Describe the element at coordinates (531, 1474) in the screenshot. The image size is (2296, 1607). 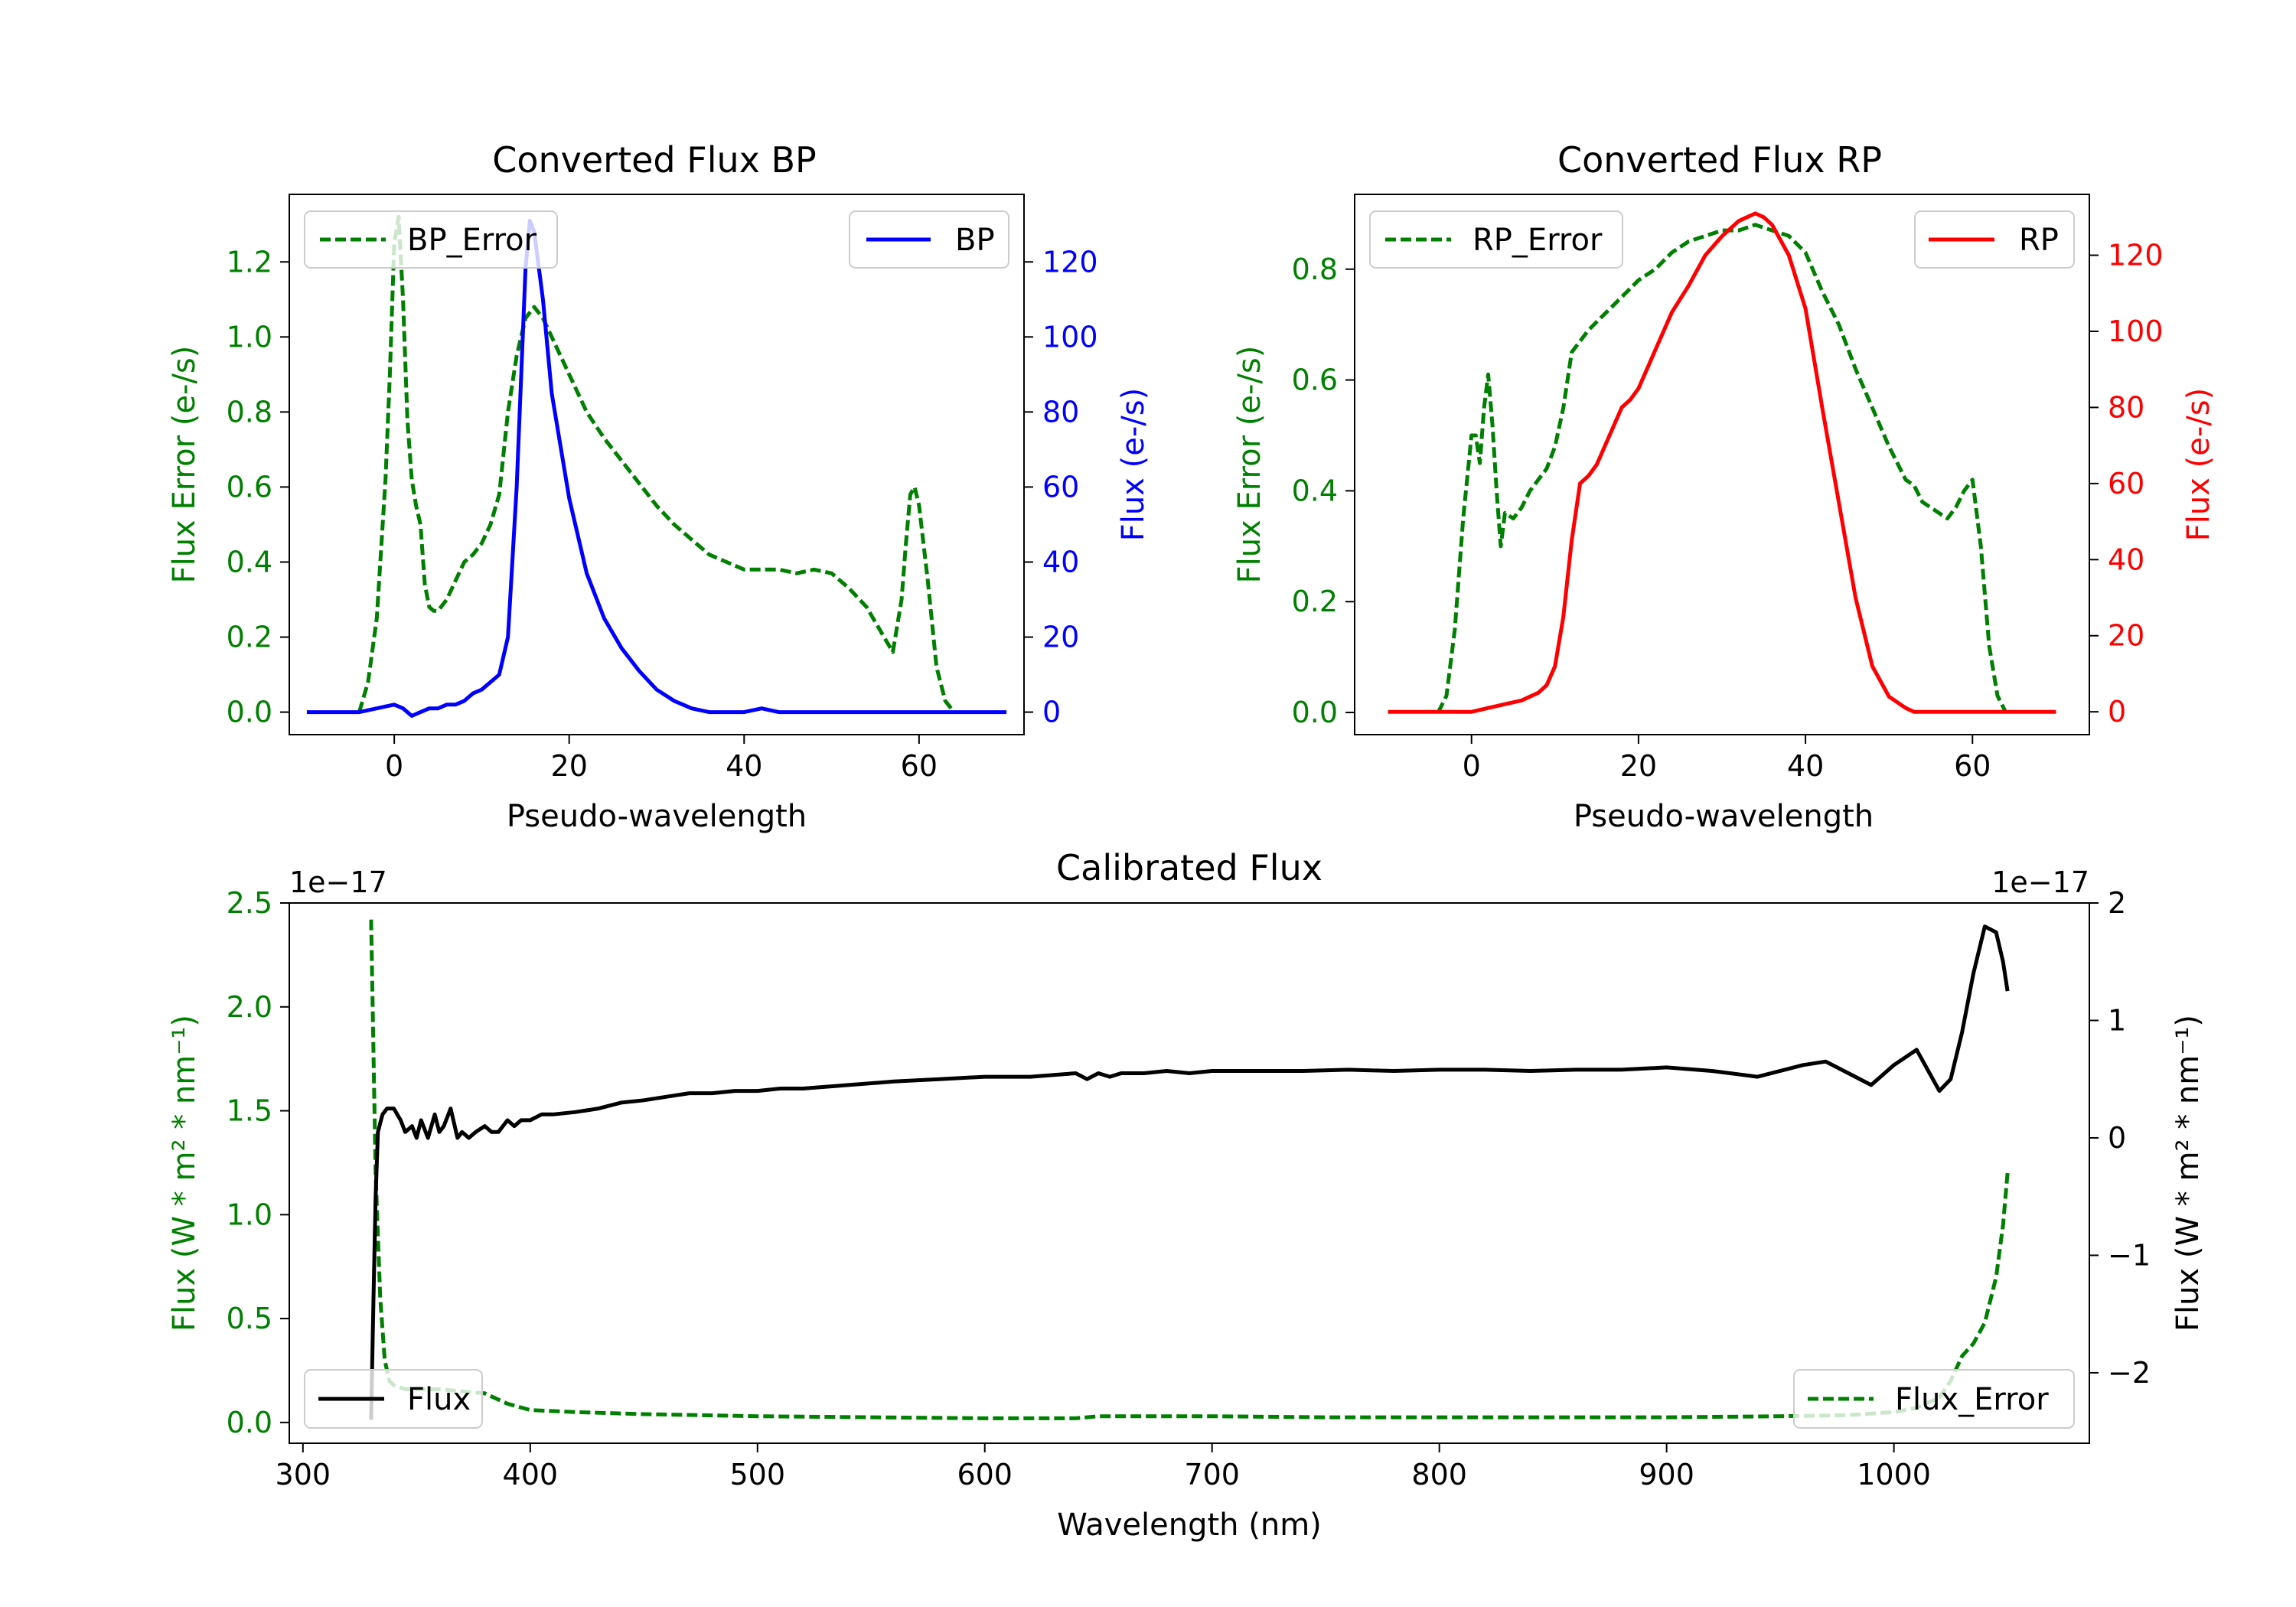
I see `calibrated-x-tick-label: 400` at that location.